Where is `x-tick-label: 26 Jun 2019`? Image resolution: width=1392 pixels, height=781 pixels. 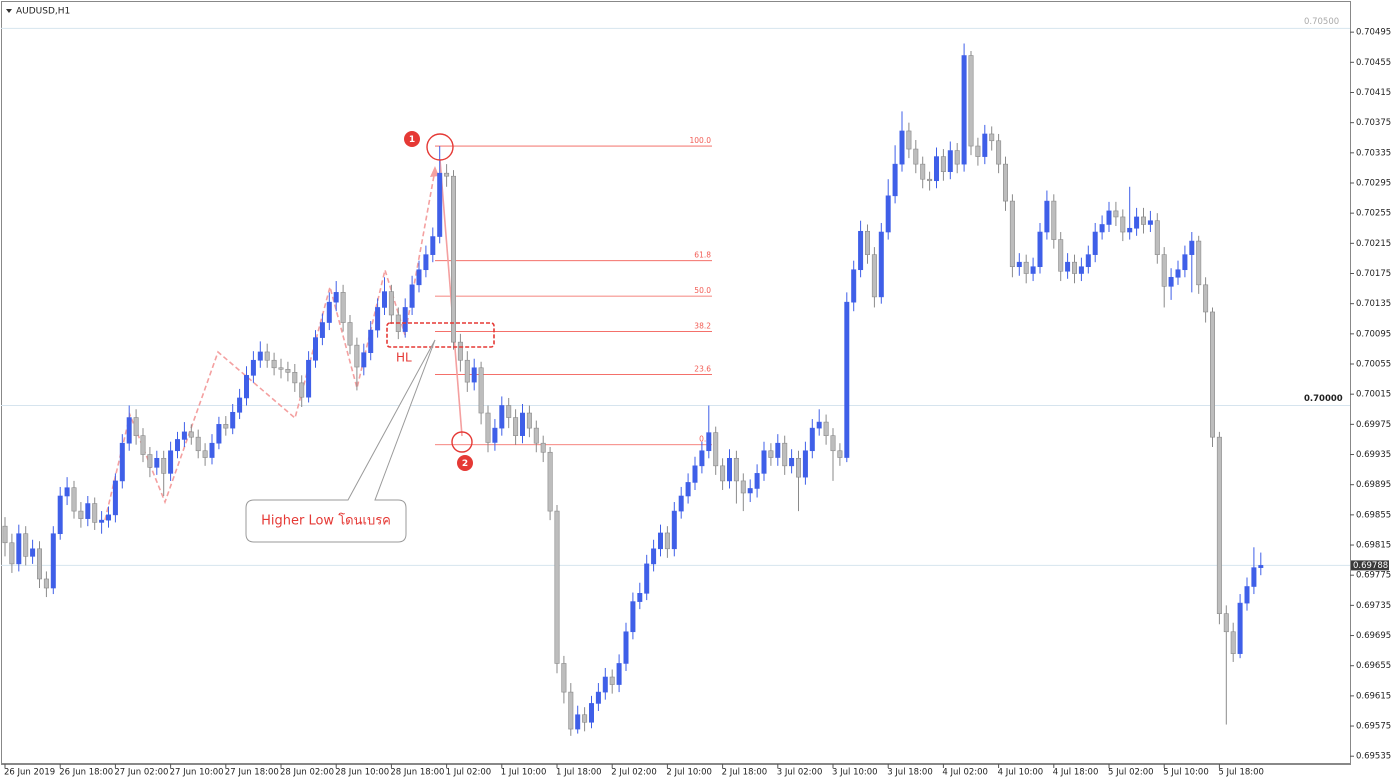
x-tick-label: 26 Jun 2019 is located at coordinates (29, 773).